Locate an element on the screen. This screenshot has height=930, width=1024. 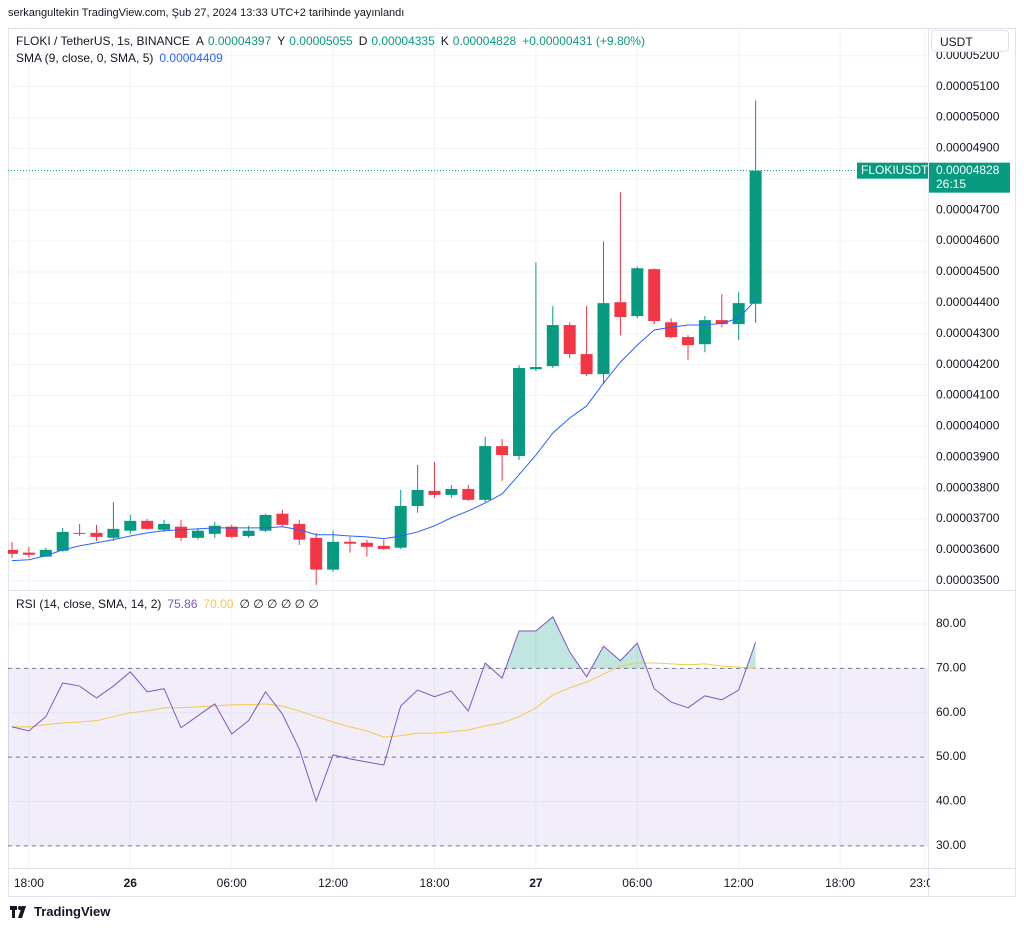
symbol: FLOKI / TetherUS, 1s, BINANCE is located at coordinates (103, 41).